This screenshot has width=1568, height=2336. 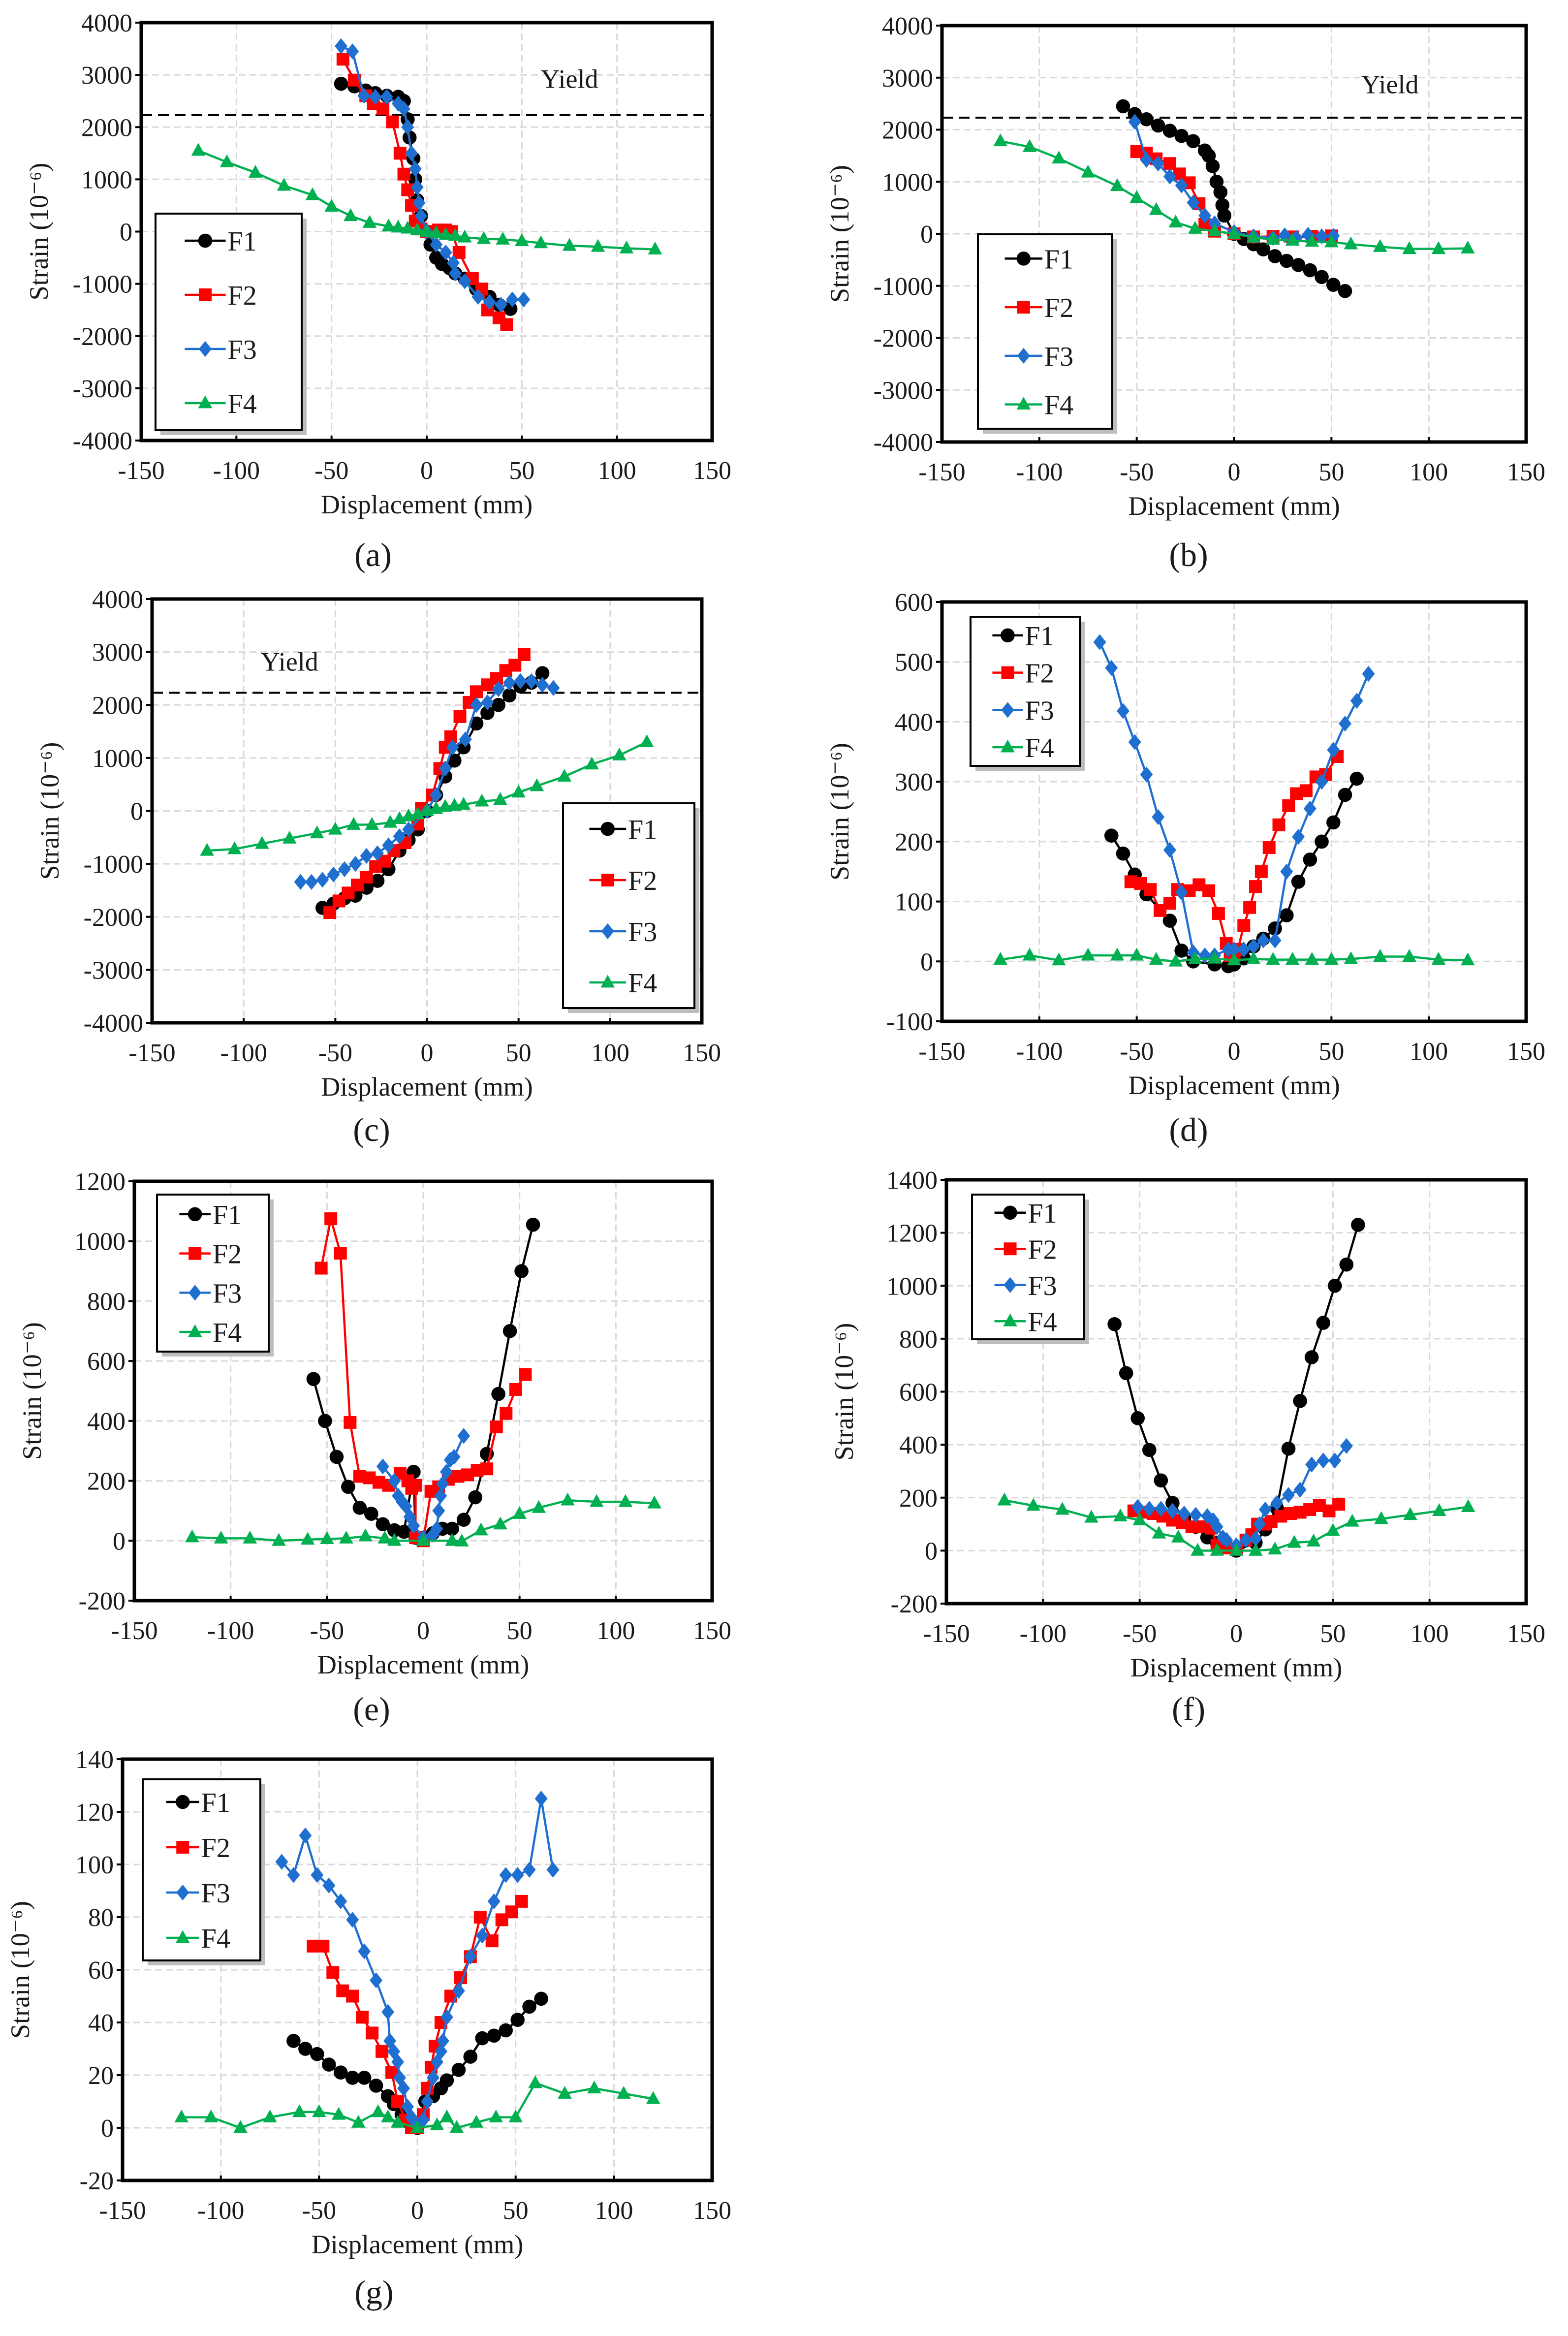 I want to click on y-tick-label: 60, so click(x=101, y=1971).